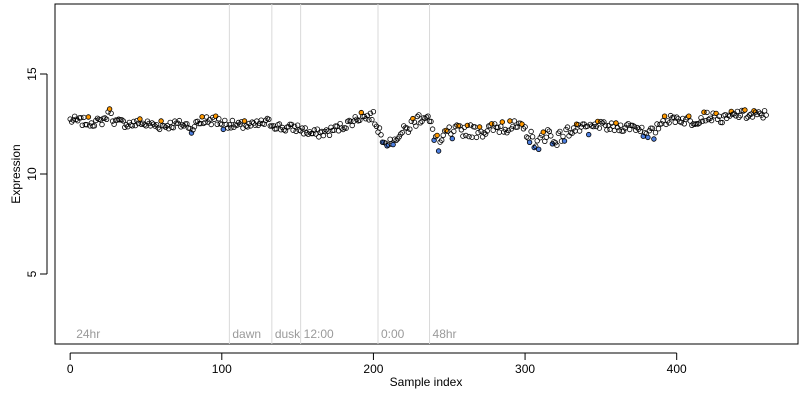 Image resolution: width=800 pixels, height=400 pixels. Describe the element at coordinates (373, 369) in the screenshot. I see `x-tick-label: 200` at that location.